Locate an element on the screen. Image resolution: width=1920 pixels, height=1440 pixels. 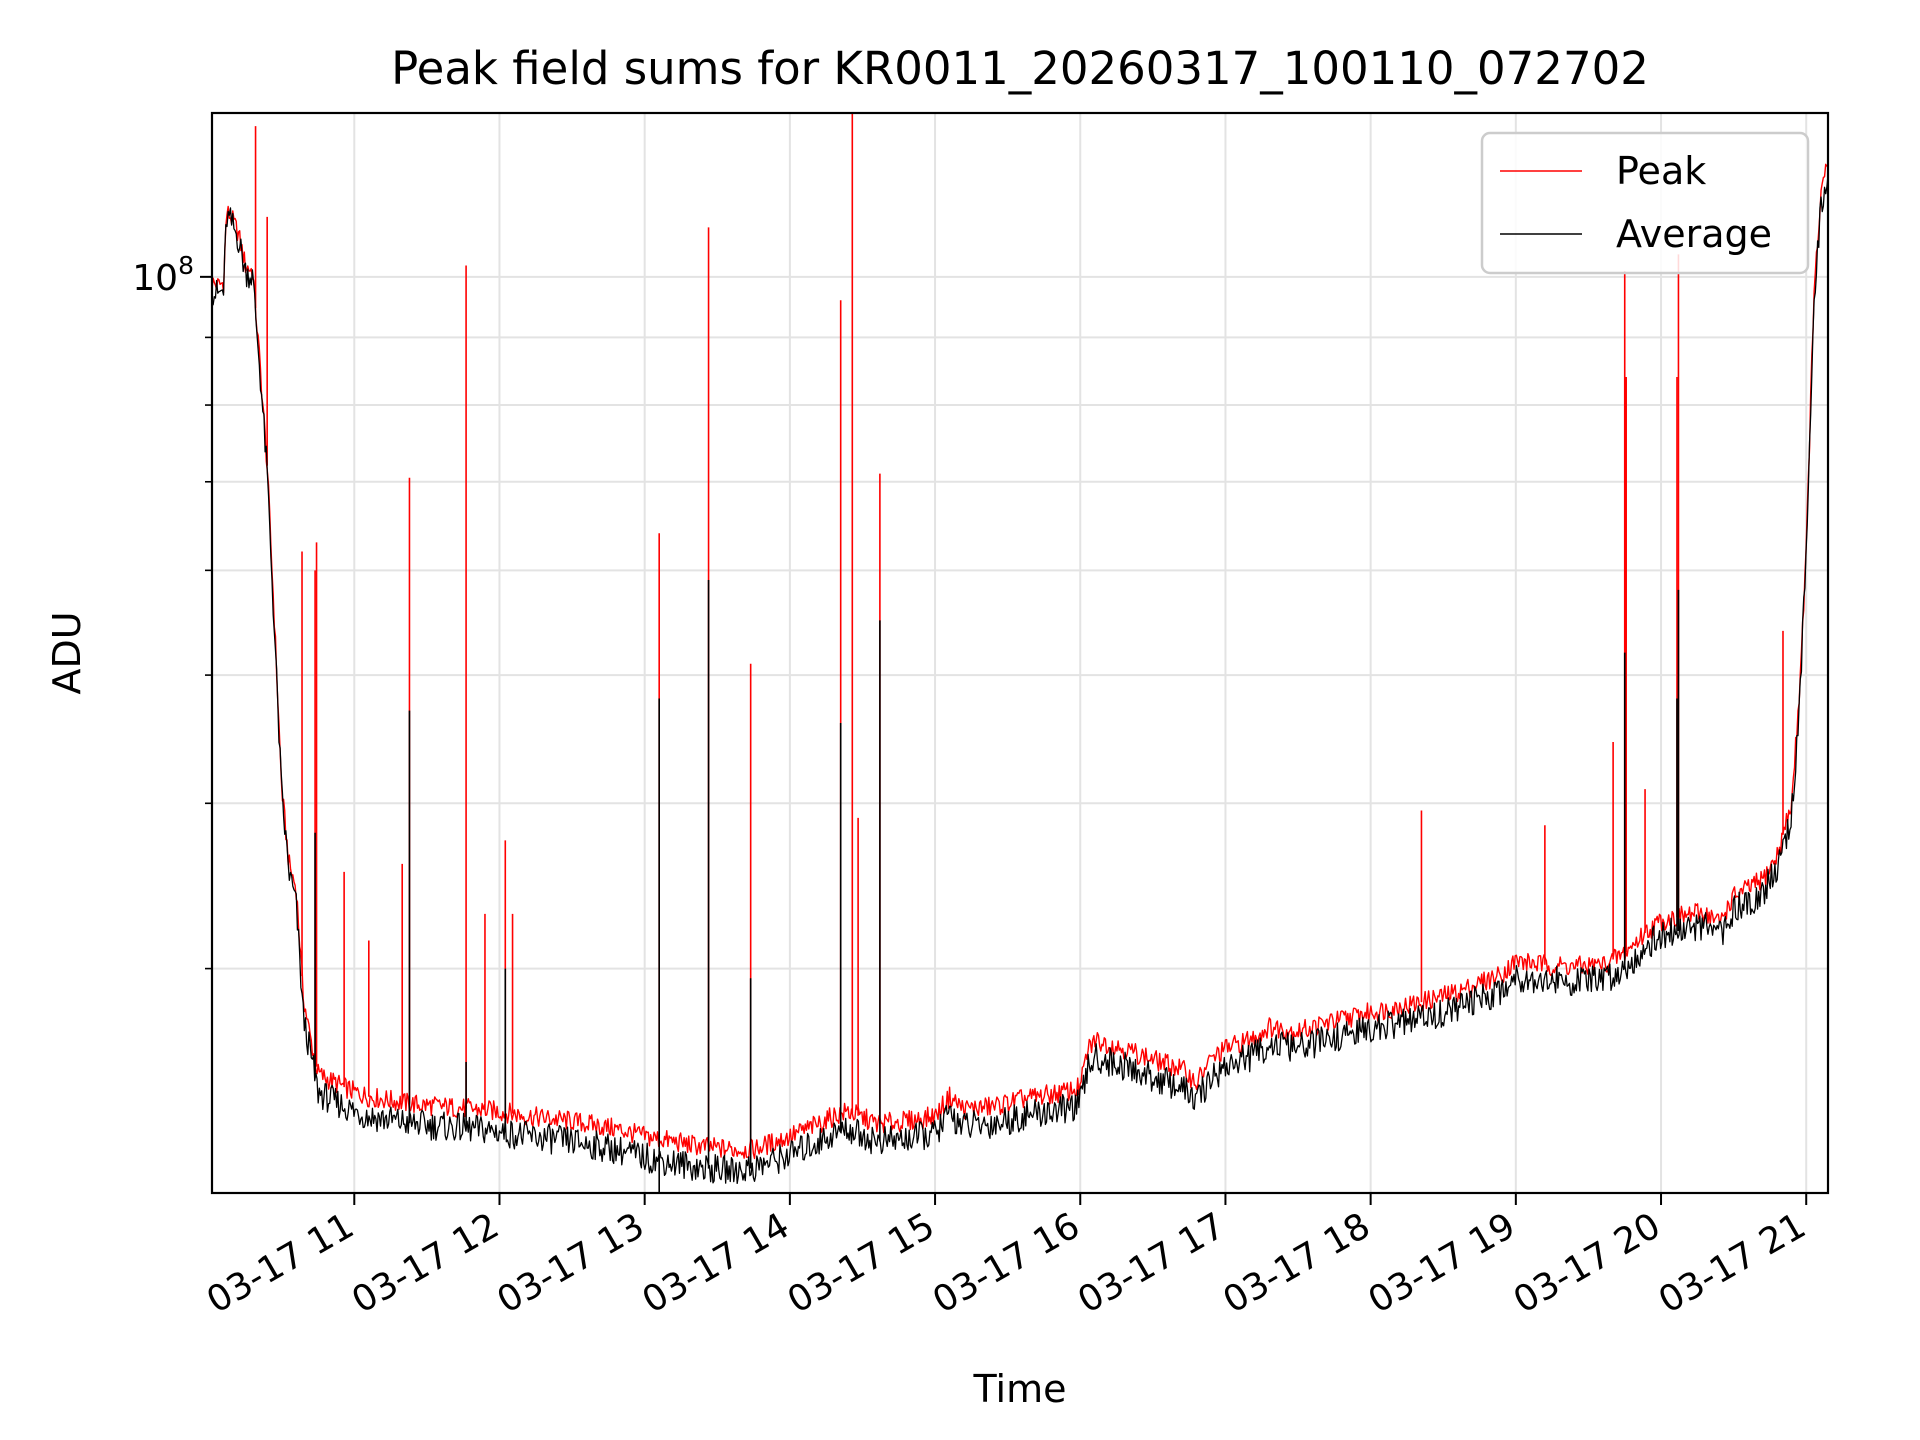
legend: Peak Average is located at coordinates (1645, 203).